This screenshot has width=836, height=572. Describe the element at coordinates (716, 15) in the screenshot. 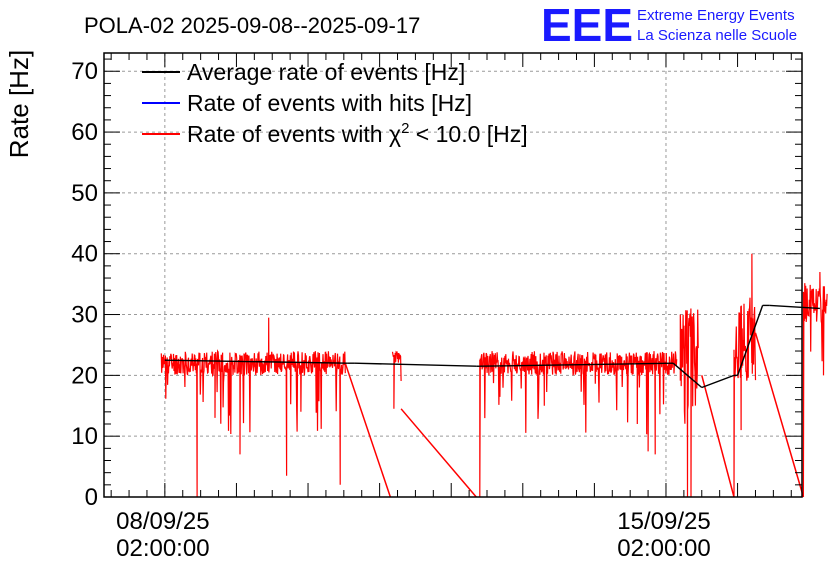

I see `org-name-line1: Extreme Energy Events` at that location.